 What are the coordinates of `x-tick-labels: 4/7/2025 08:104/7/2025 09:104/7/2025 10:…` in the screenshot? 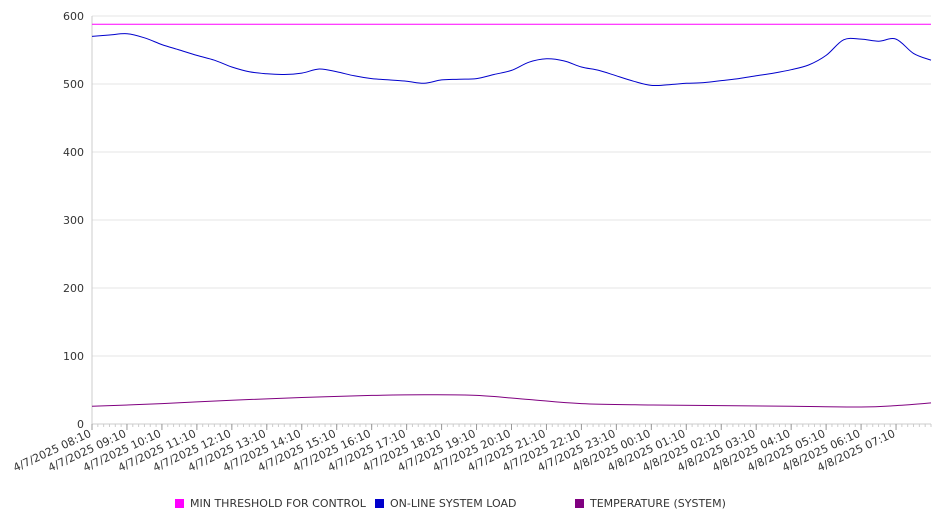 It's located at (454, 451).